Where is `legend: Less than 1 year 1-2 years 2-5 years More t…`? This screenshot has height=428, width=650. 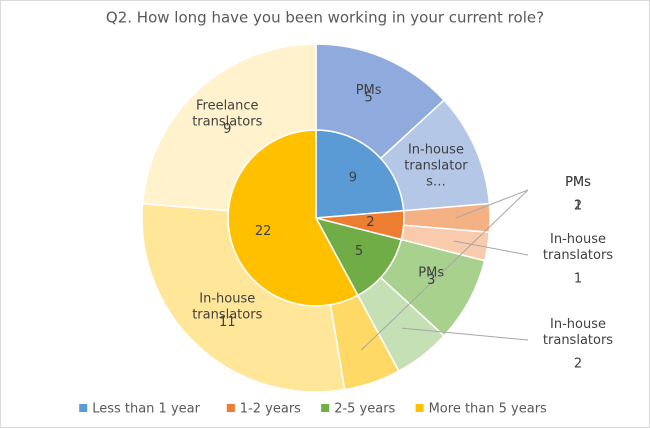 legend: Less than 1 year 1-2 years 2-5 years More t… is located at coordinates (313, 409).